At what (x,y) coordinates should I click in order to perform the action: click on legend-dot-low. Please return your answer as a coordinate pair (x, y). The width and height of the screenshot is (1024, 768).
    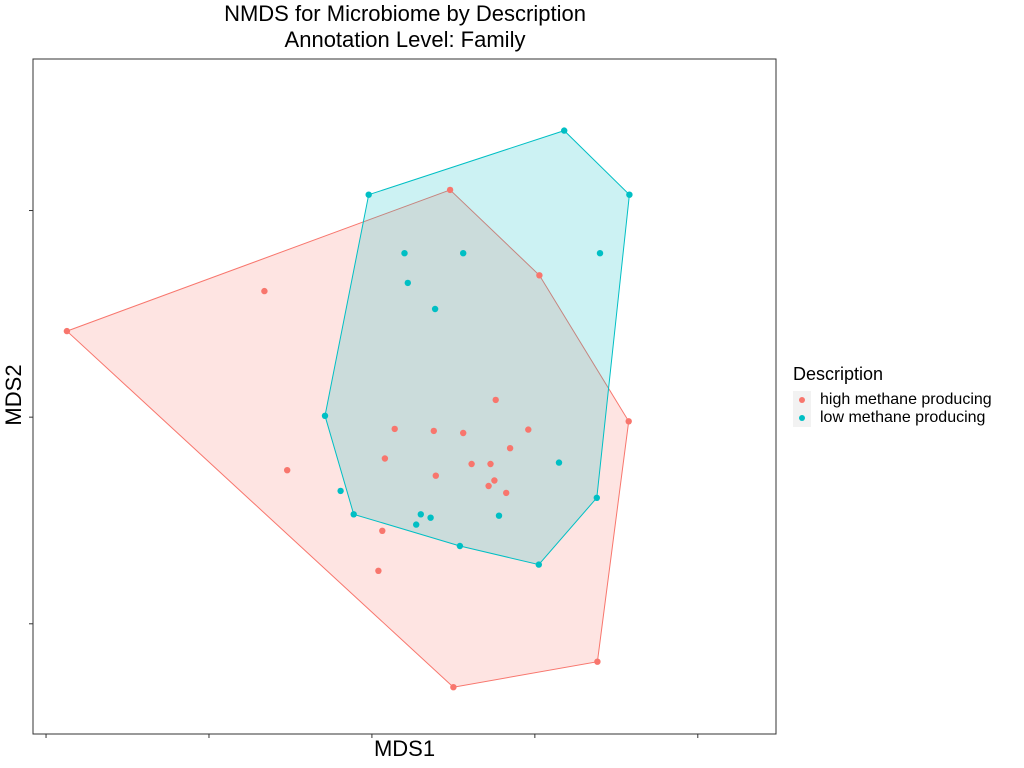
    Looking at the image, I should click on (802, 418).